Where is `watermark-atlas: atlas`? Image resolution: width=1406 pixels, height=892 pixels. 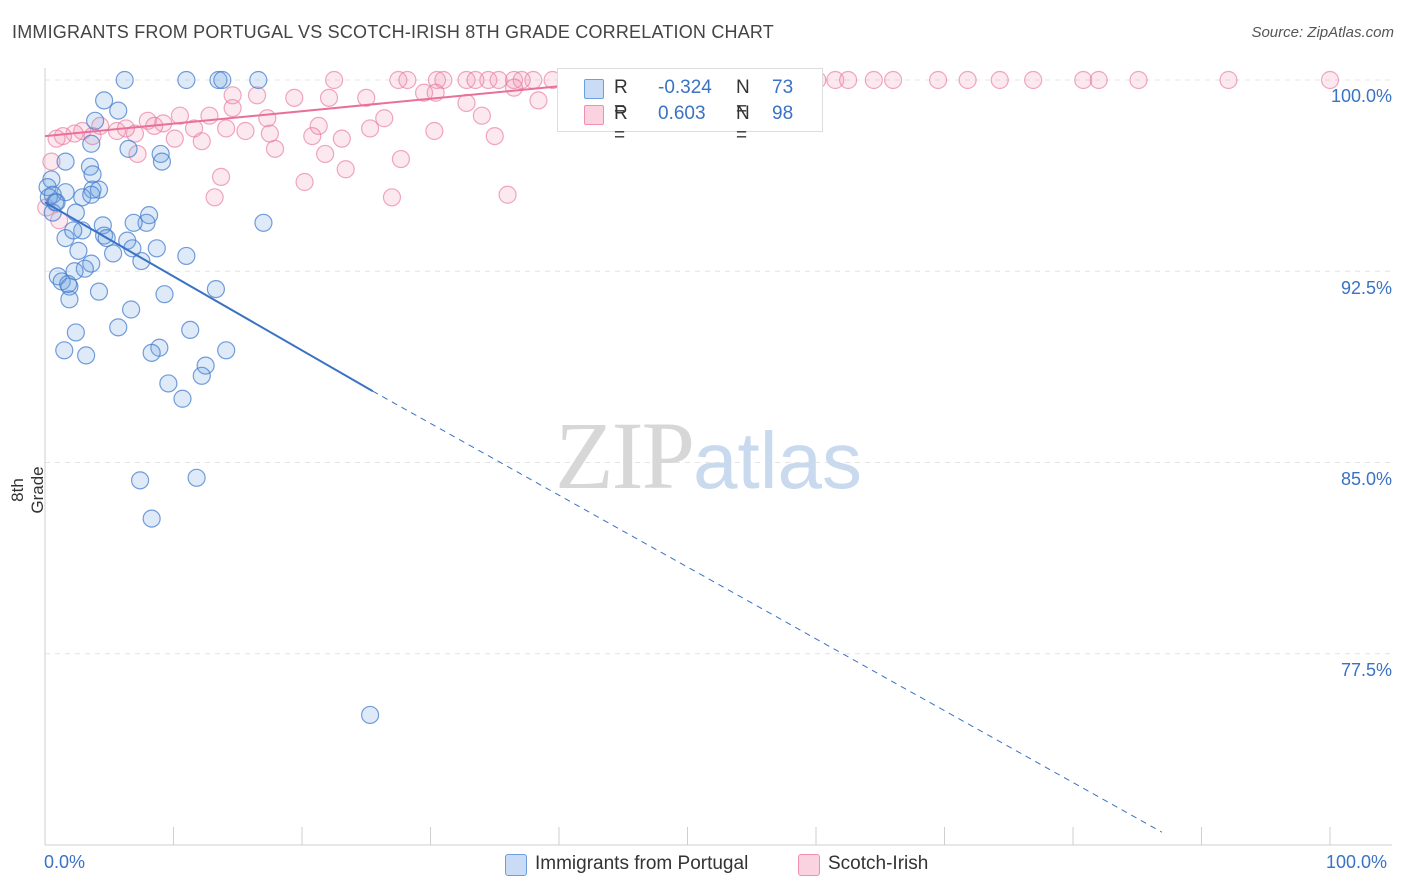 watermark-atlas: atlas is located at coordinates (777, 460).